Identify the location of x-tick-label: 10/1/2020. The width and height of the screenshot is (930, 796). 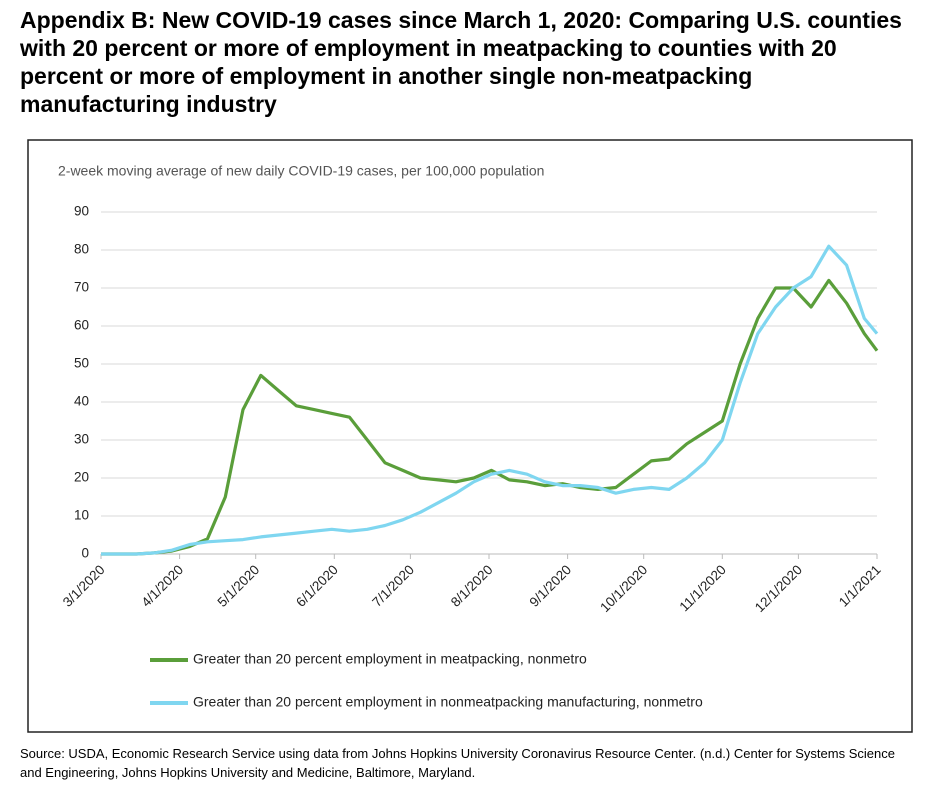
(623, 588).